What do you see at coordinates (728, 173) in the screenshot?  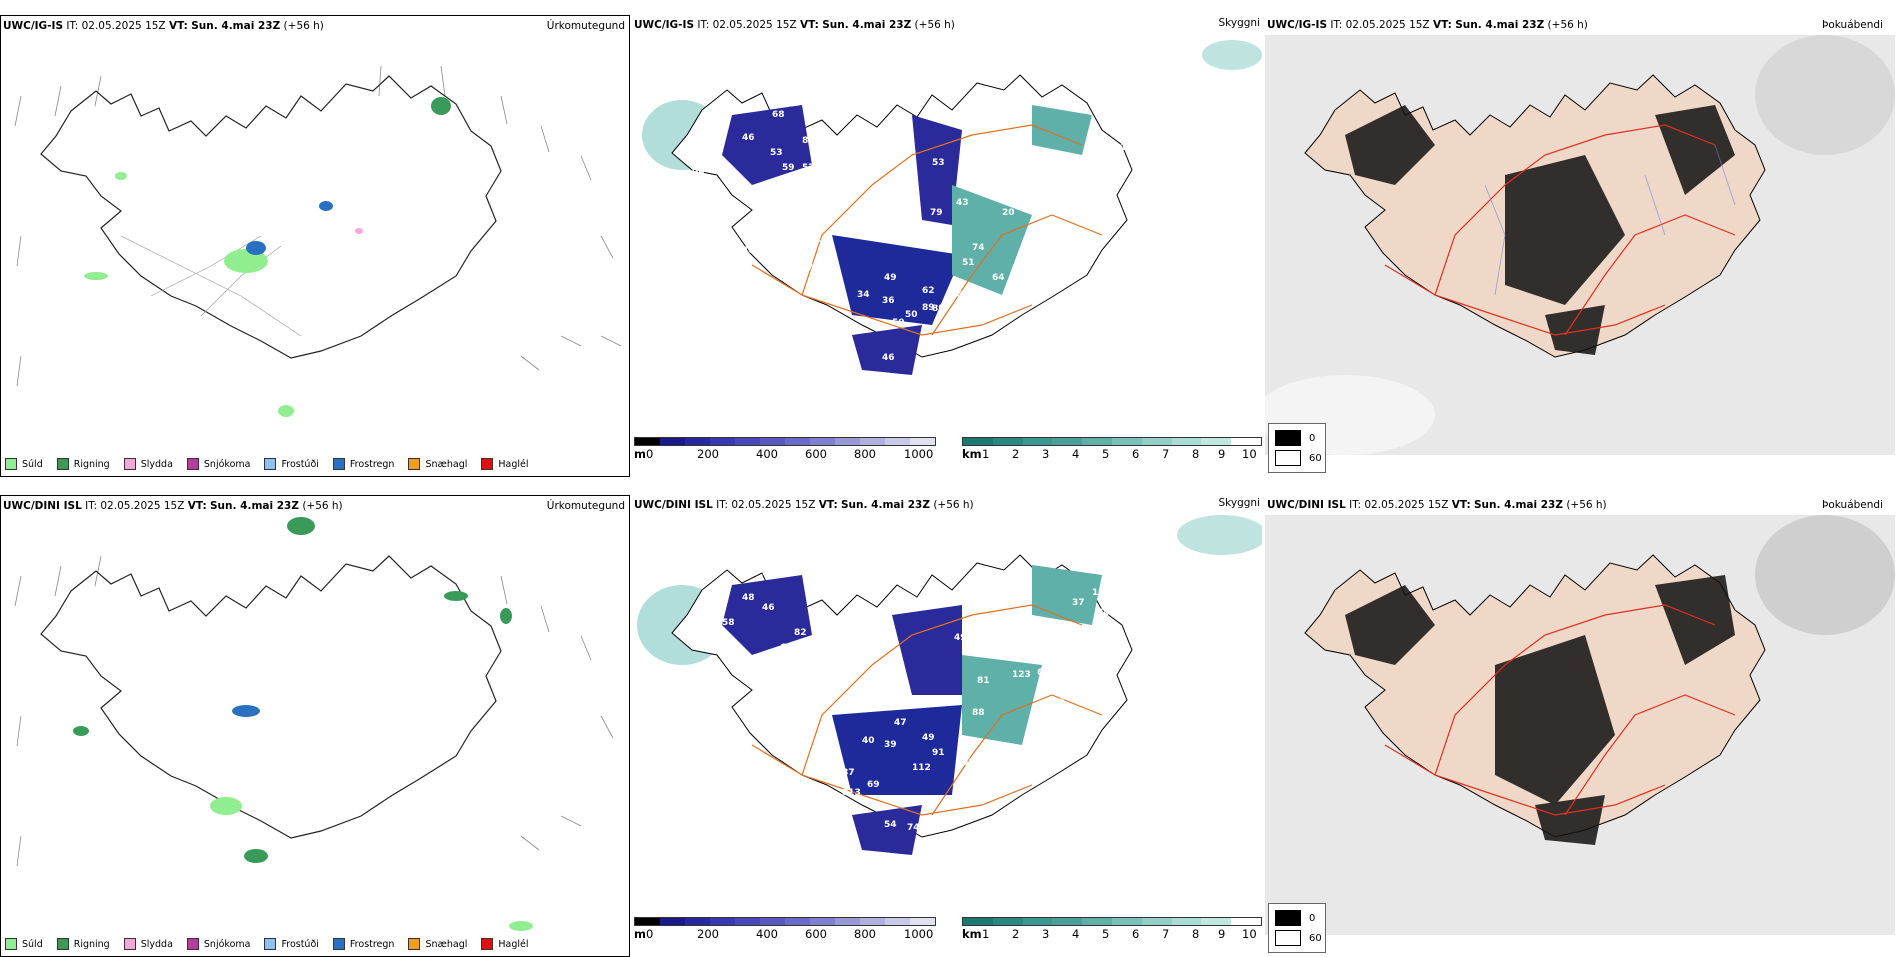 I see `svg-text: 52` at bounding box center [728, 173].